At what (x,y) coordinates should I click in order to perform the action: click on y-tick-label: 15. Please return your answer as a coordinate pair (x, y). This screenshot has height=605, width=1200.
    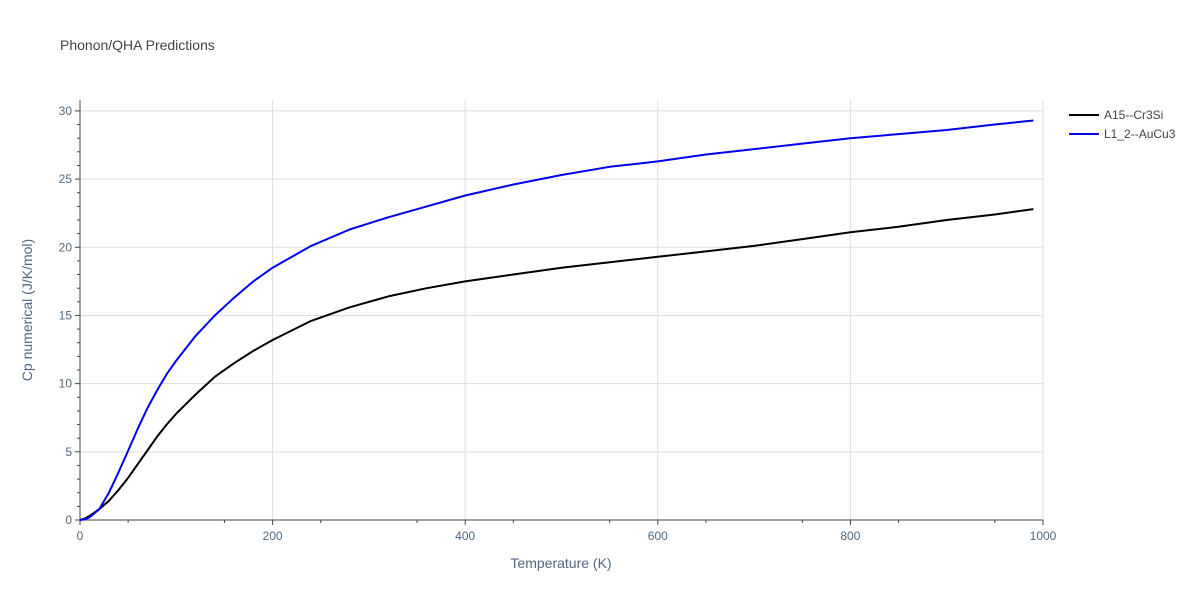
    Looking at the image, I should click on (66, 315).